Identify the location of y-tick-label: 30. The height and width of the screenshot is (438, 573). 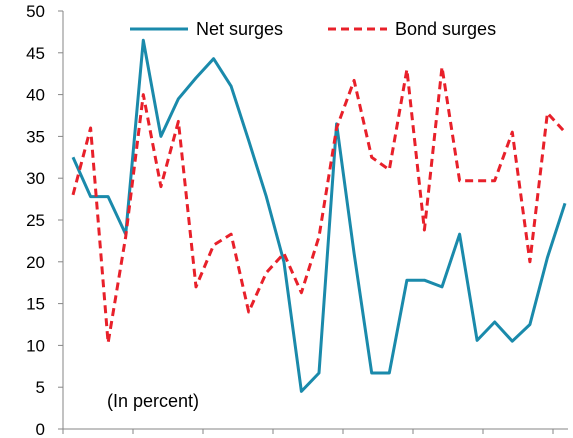
(35, 178).